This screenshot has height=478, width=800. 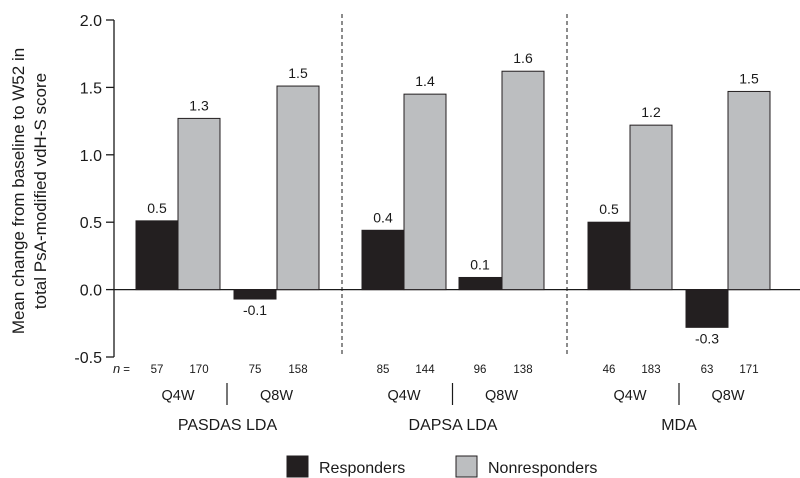 What do you see at coordinates (651, 112) in the screenshot?
I see `bar-value-label: 1.2` at bounding box center [651, 112].